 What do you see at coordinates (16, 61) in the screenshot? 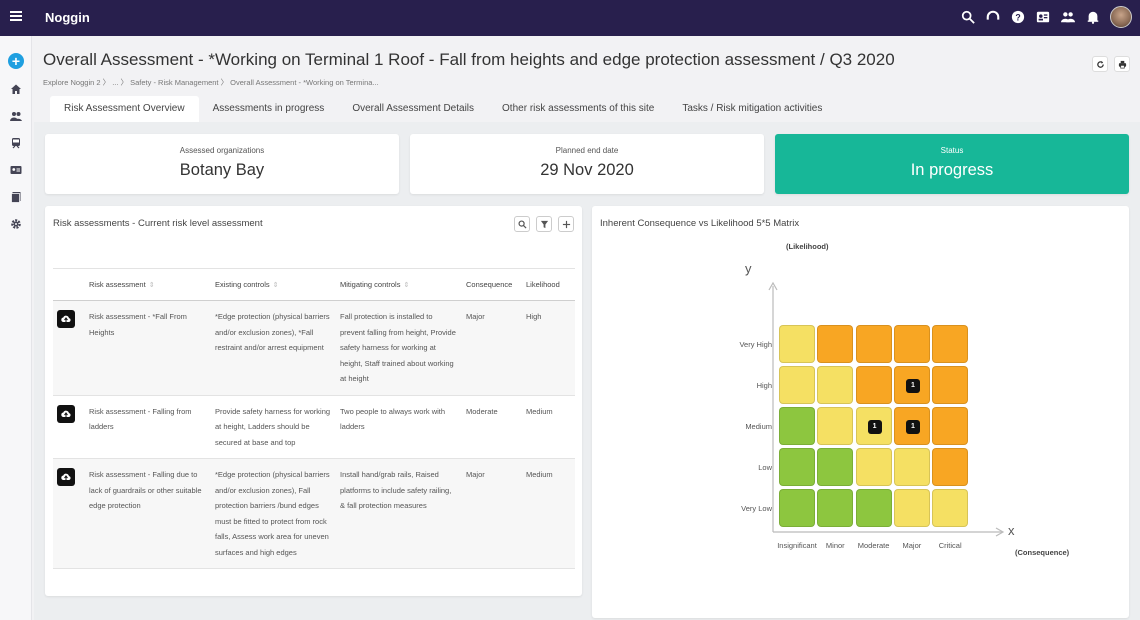
I see `add-icon: +` at bounding box center [16, 61].